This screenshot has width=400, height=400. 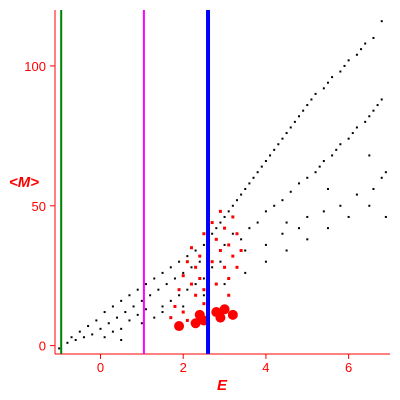 What do you see at coordinates (265, 367) in the screenshot?
I see `x-tick-label: 4` at bounding box center [265, 367].